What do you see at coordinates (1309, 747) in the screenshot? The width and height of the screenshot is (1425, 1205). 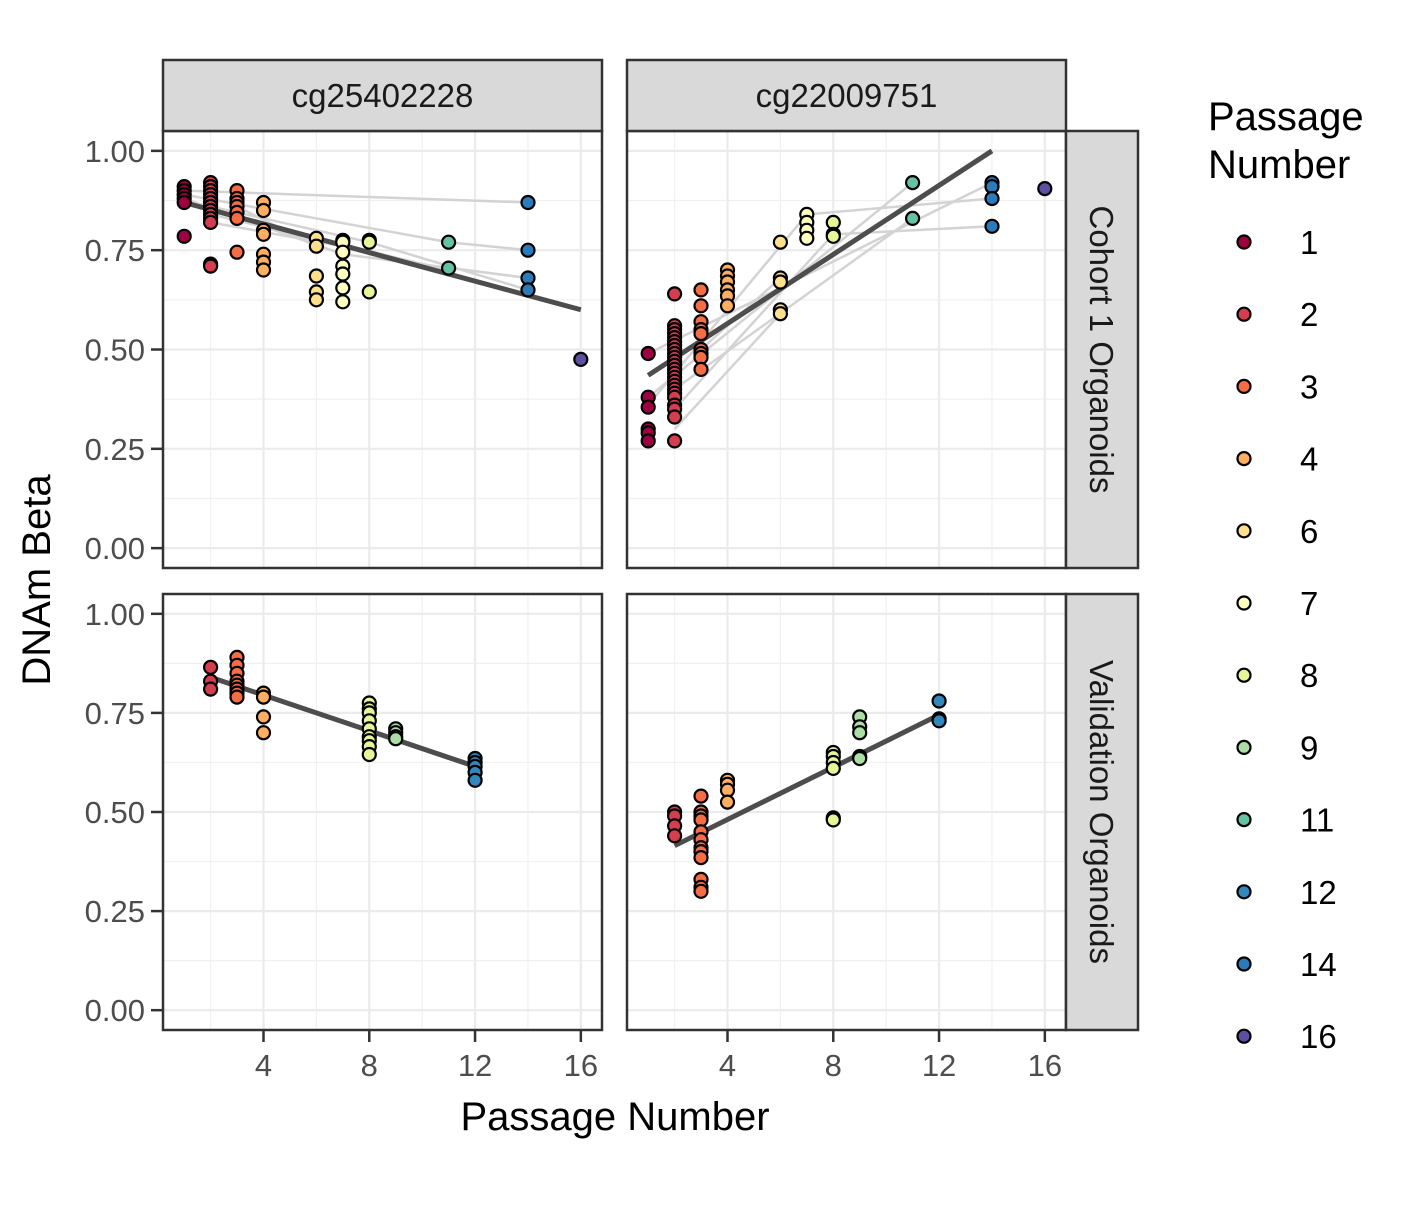 I see `legend-label: 9` at bounding box center [1309, 747].